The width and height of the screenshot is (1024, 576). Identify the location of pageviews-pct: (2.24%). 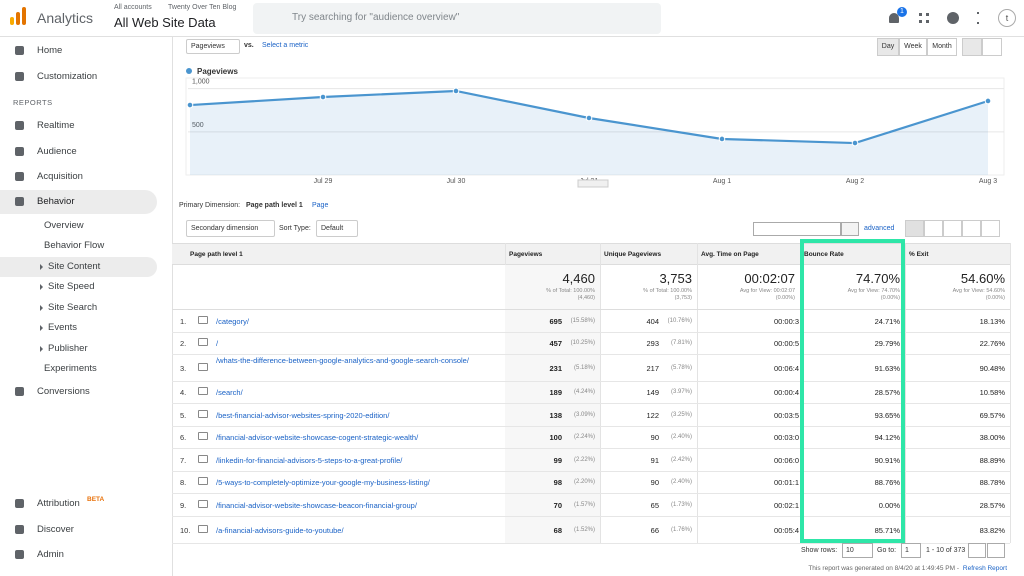
(584, 437).